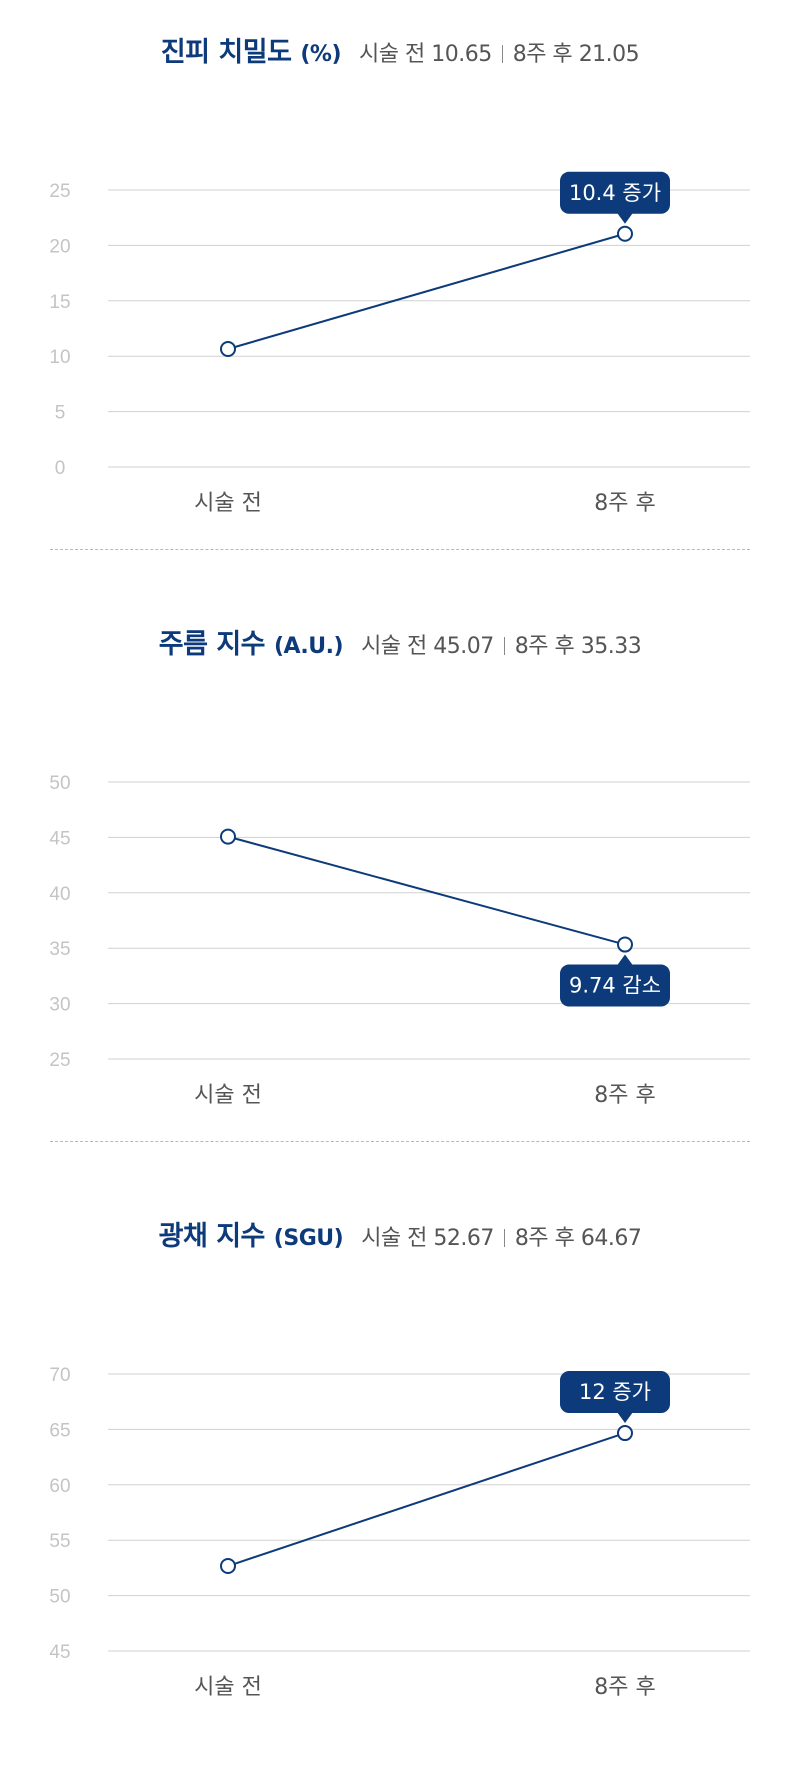 The height and width of the screenshot is (1775, 800). Describe the element at coordinates (59, 1541) in the screenshot. I see `y-tick-label: 55` at that location.